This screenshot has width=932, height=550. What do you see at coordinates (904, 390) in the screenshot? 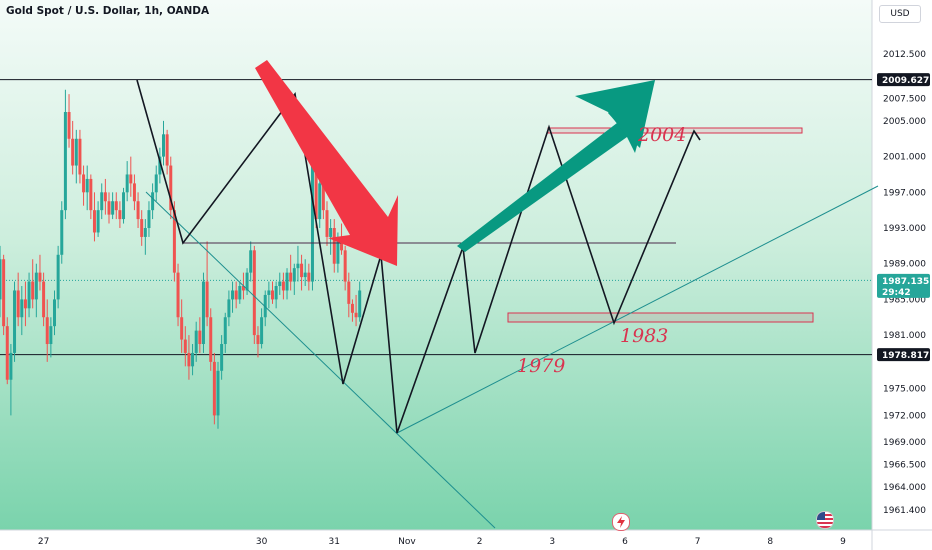
I see `price-tick-label: 1975.000` at bounding box center [904, 390].